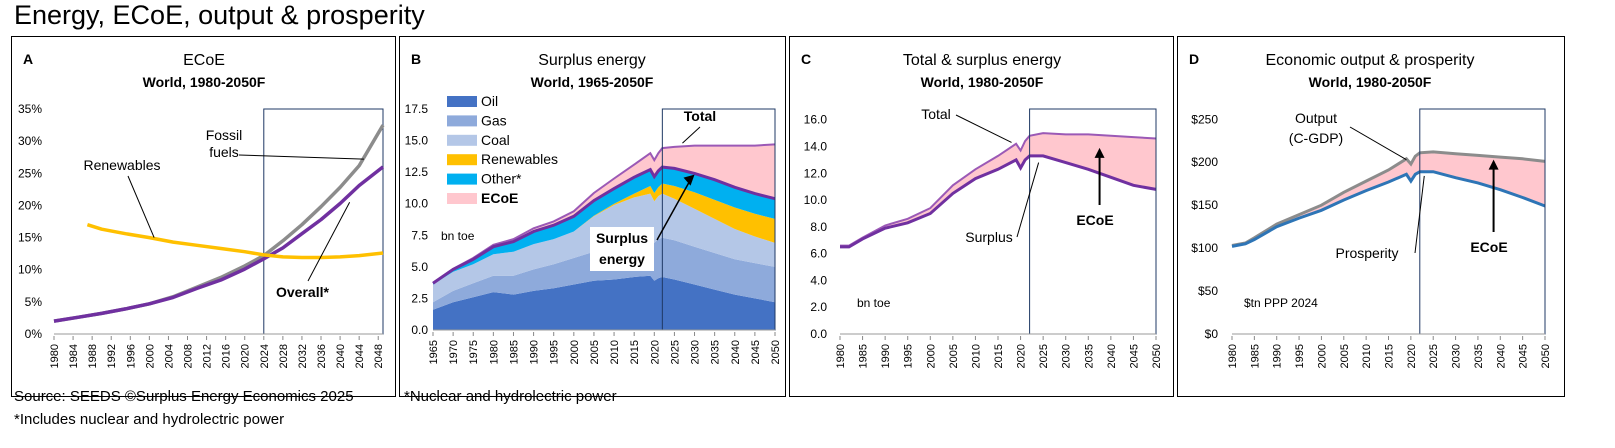 Image resolution: width=1615 pixels, height=448 pixels. Describe the element at coordinates (1434, 356) in the screenshot. I see `x-tick-label: 2025` at that location.